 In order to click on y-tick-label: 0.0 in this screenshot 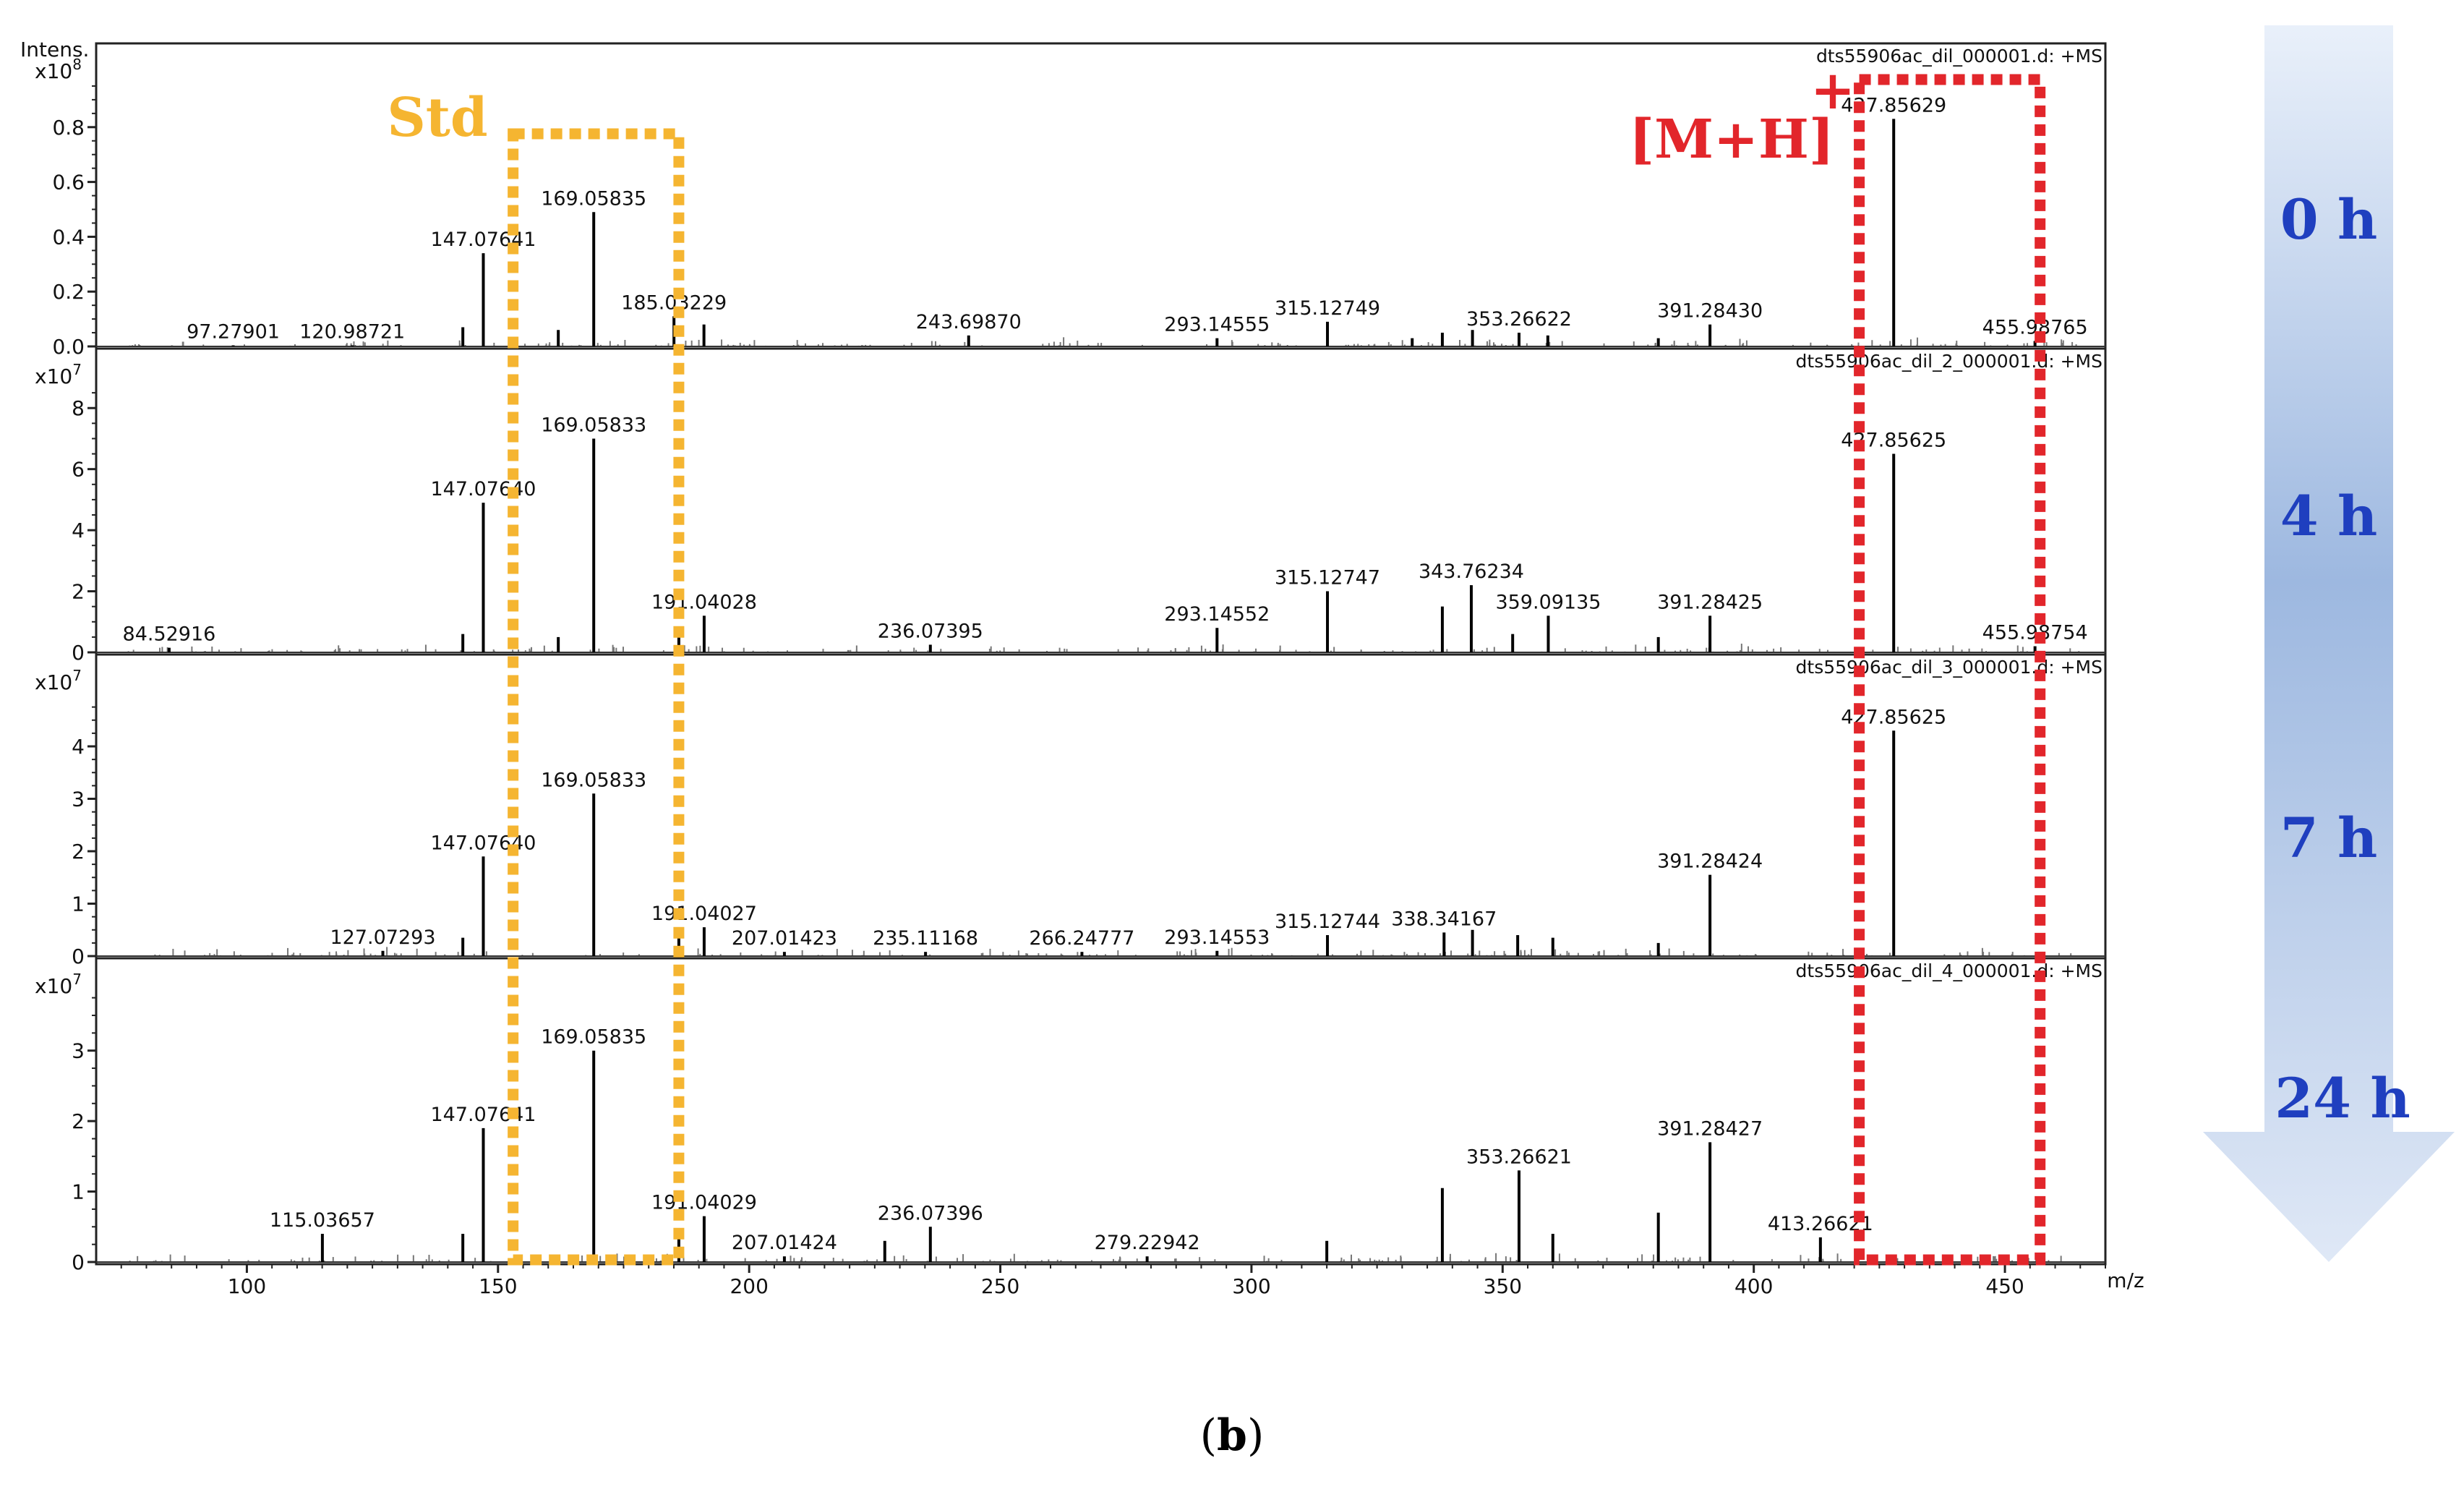, I will do `click(68, 347)`.